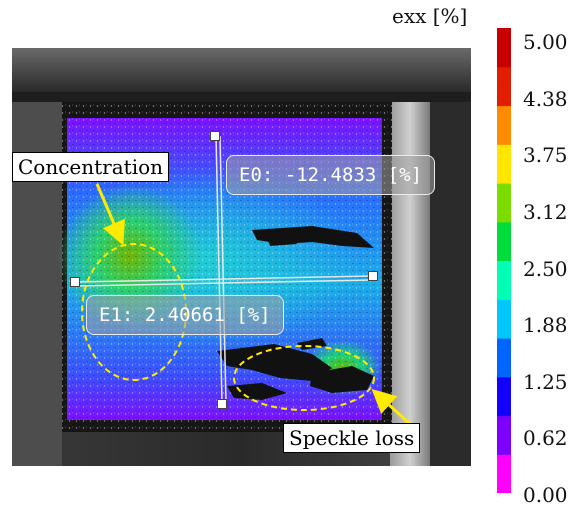 Image resolution: width=570 pixels, height=511 pixels. Describe the element at coordinates (545, 155) in the screenshot. I see `colorbar-tick-label: 3.75` at that location.